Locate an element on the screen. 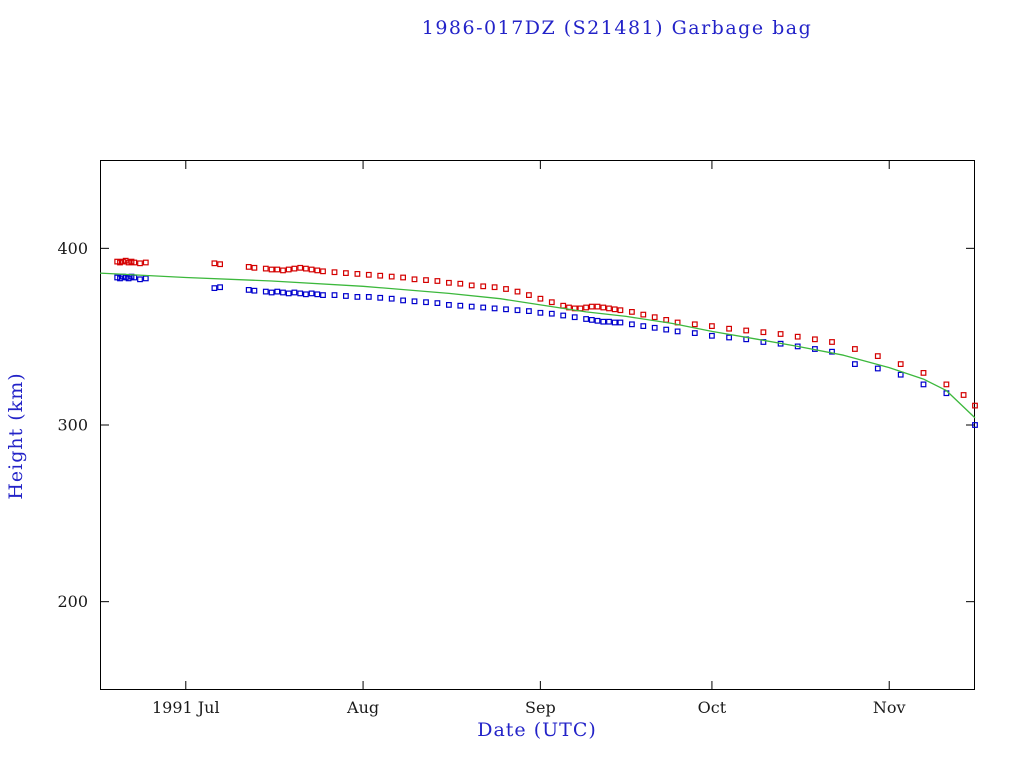 The width and height of the screenshot is (1024, 768). chart-title: 1986-017DZ (S21481) Garbage bag is located at coordinates (617, 28).